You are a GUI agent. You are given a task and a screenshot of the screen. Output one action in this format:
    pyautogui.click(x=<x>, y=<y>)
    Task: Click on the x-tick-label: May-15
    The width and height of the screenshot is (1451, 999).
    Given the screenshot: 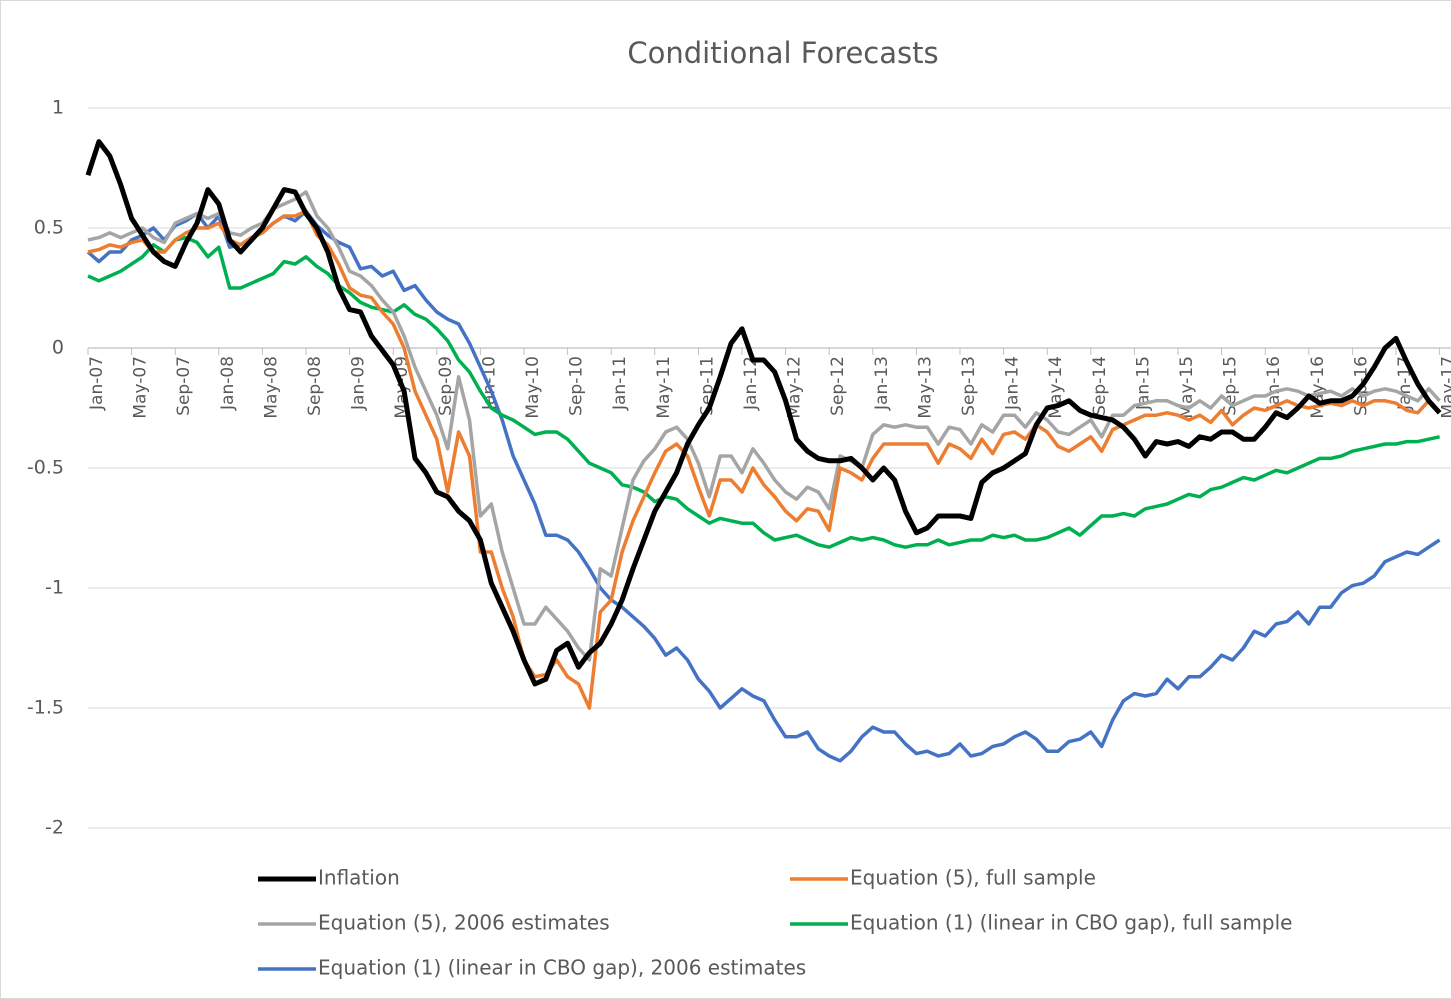 What is the action you would take?
    pyautogui.click(x=1187, y=387)
    